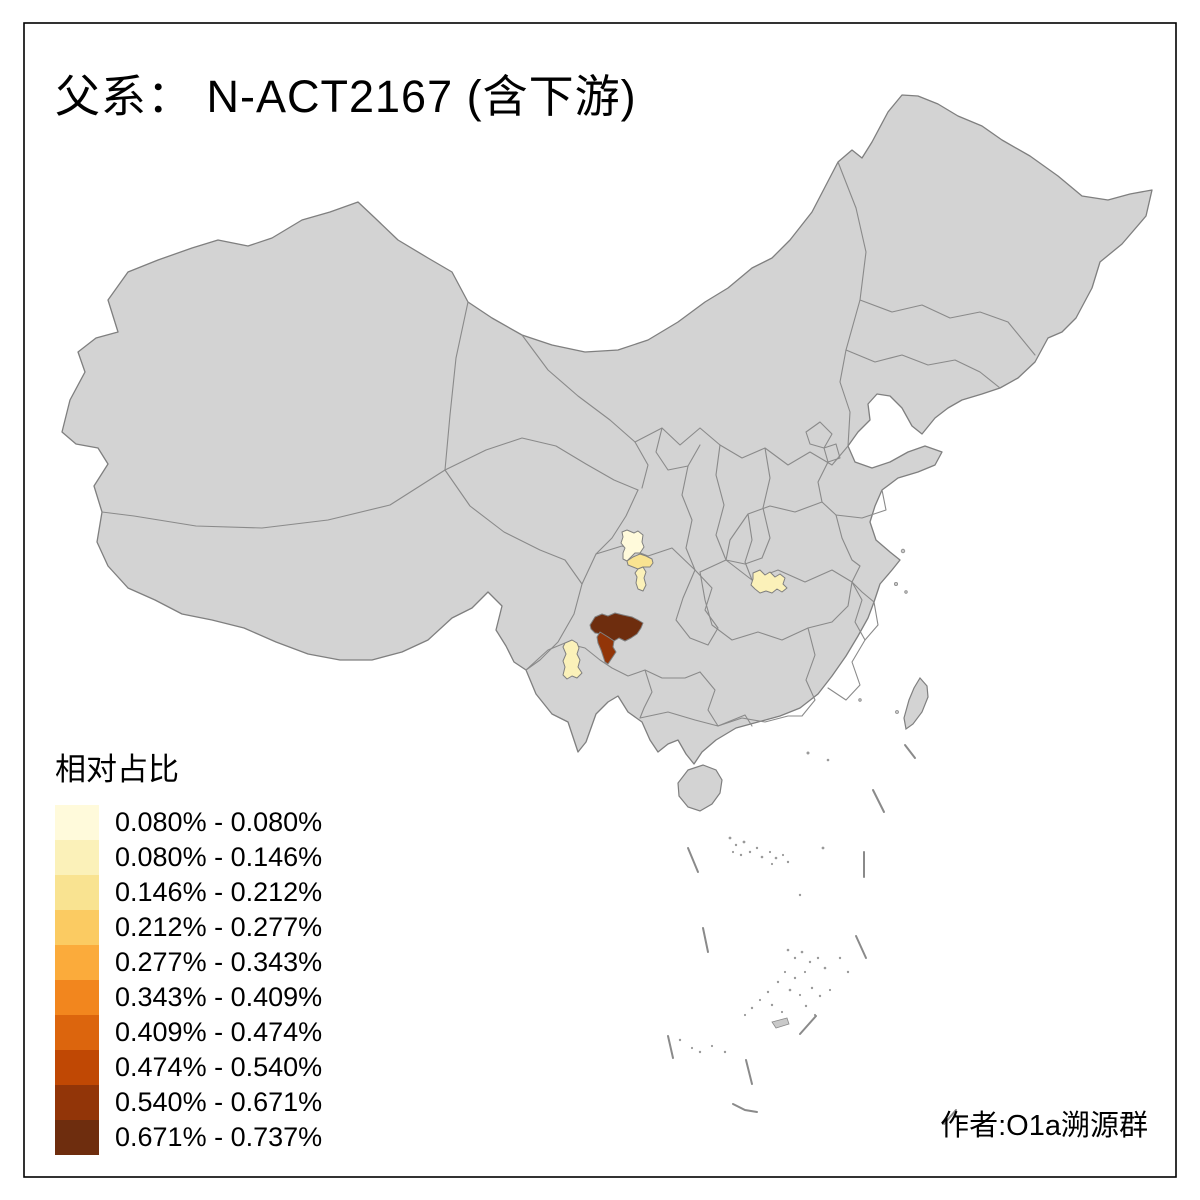  What do you see at coordinates (883, 631) in the screenshot?
I see `coastal-islands` at bounding box center [883, 631].